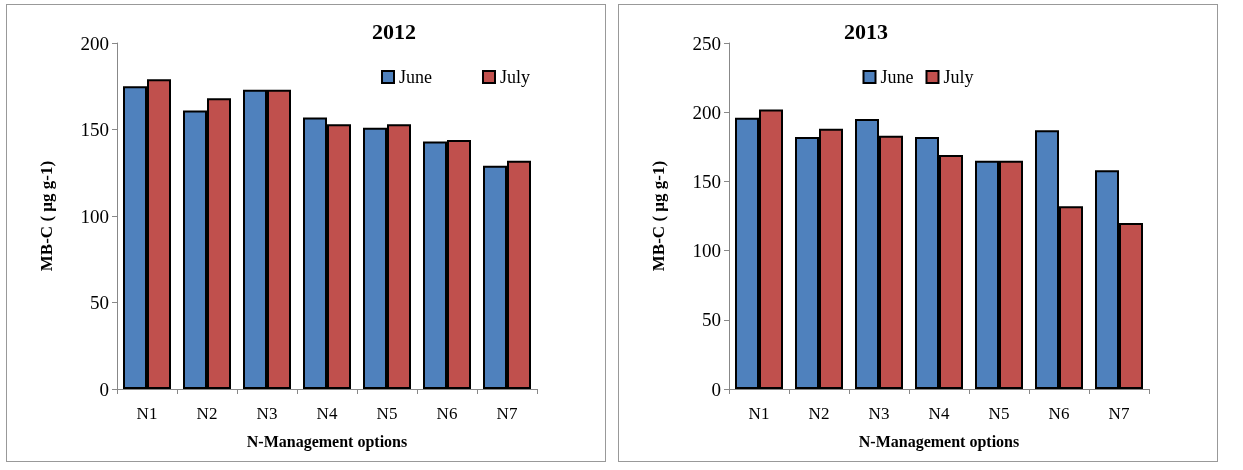  I want to click on y-tick-label: 250, so click(706, 43).